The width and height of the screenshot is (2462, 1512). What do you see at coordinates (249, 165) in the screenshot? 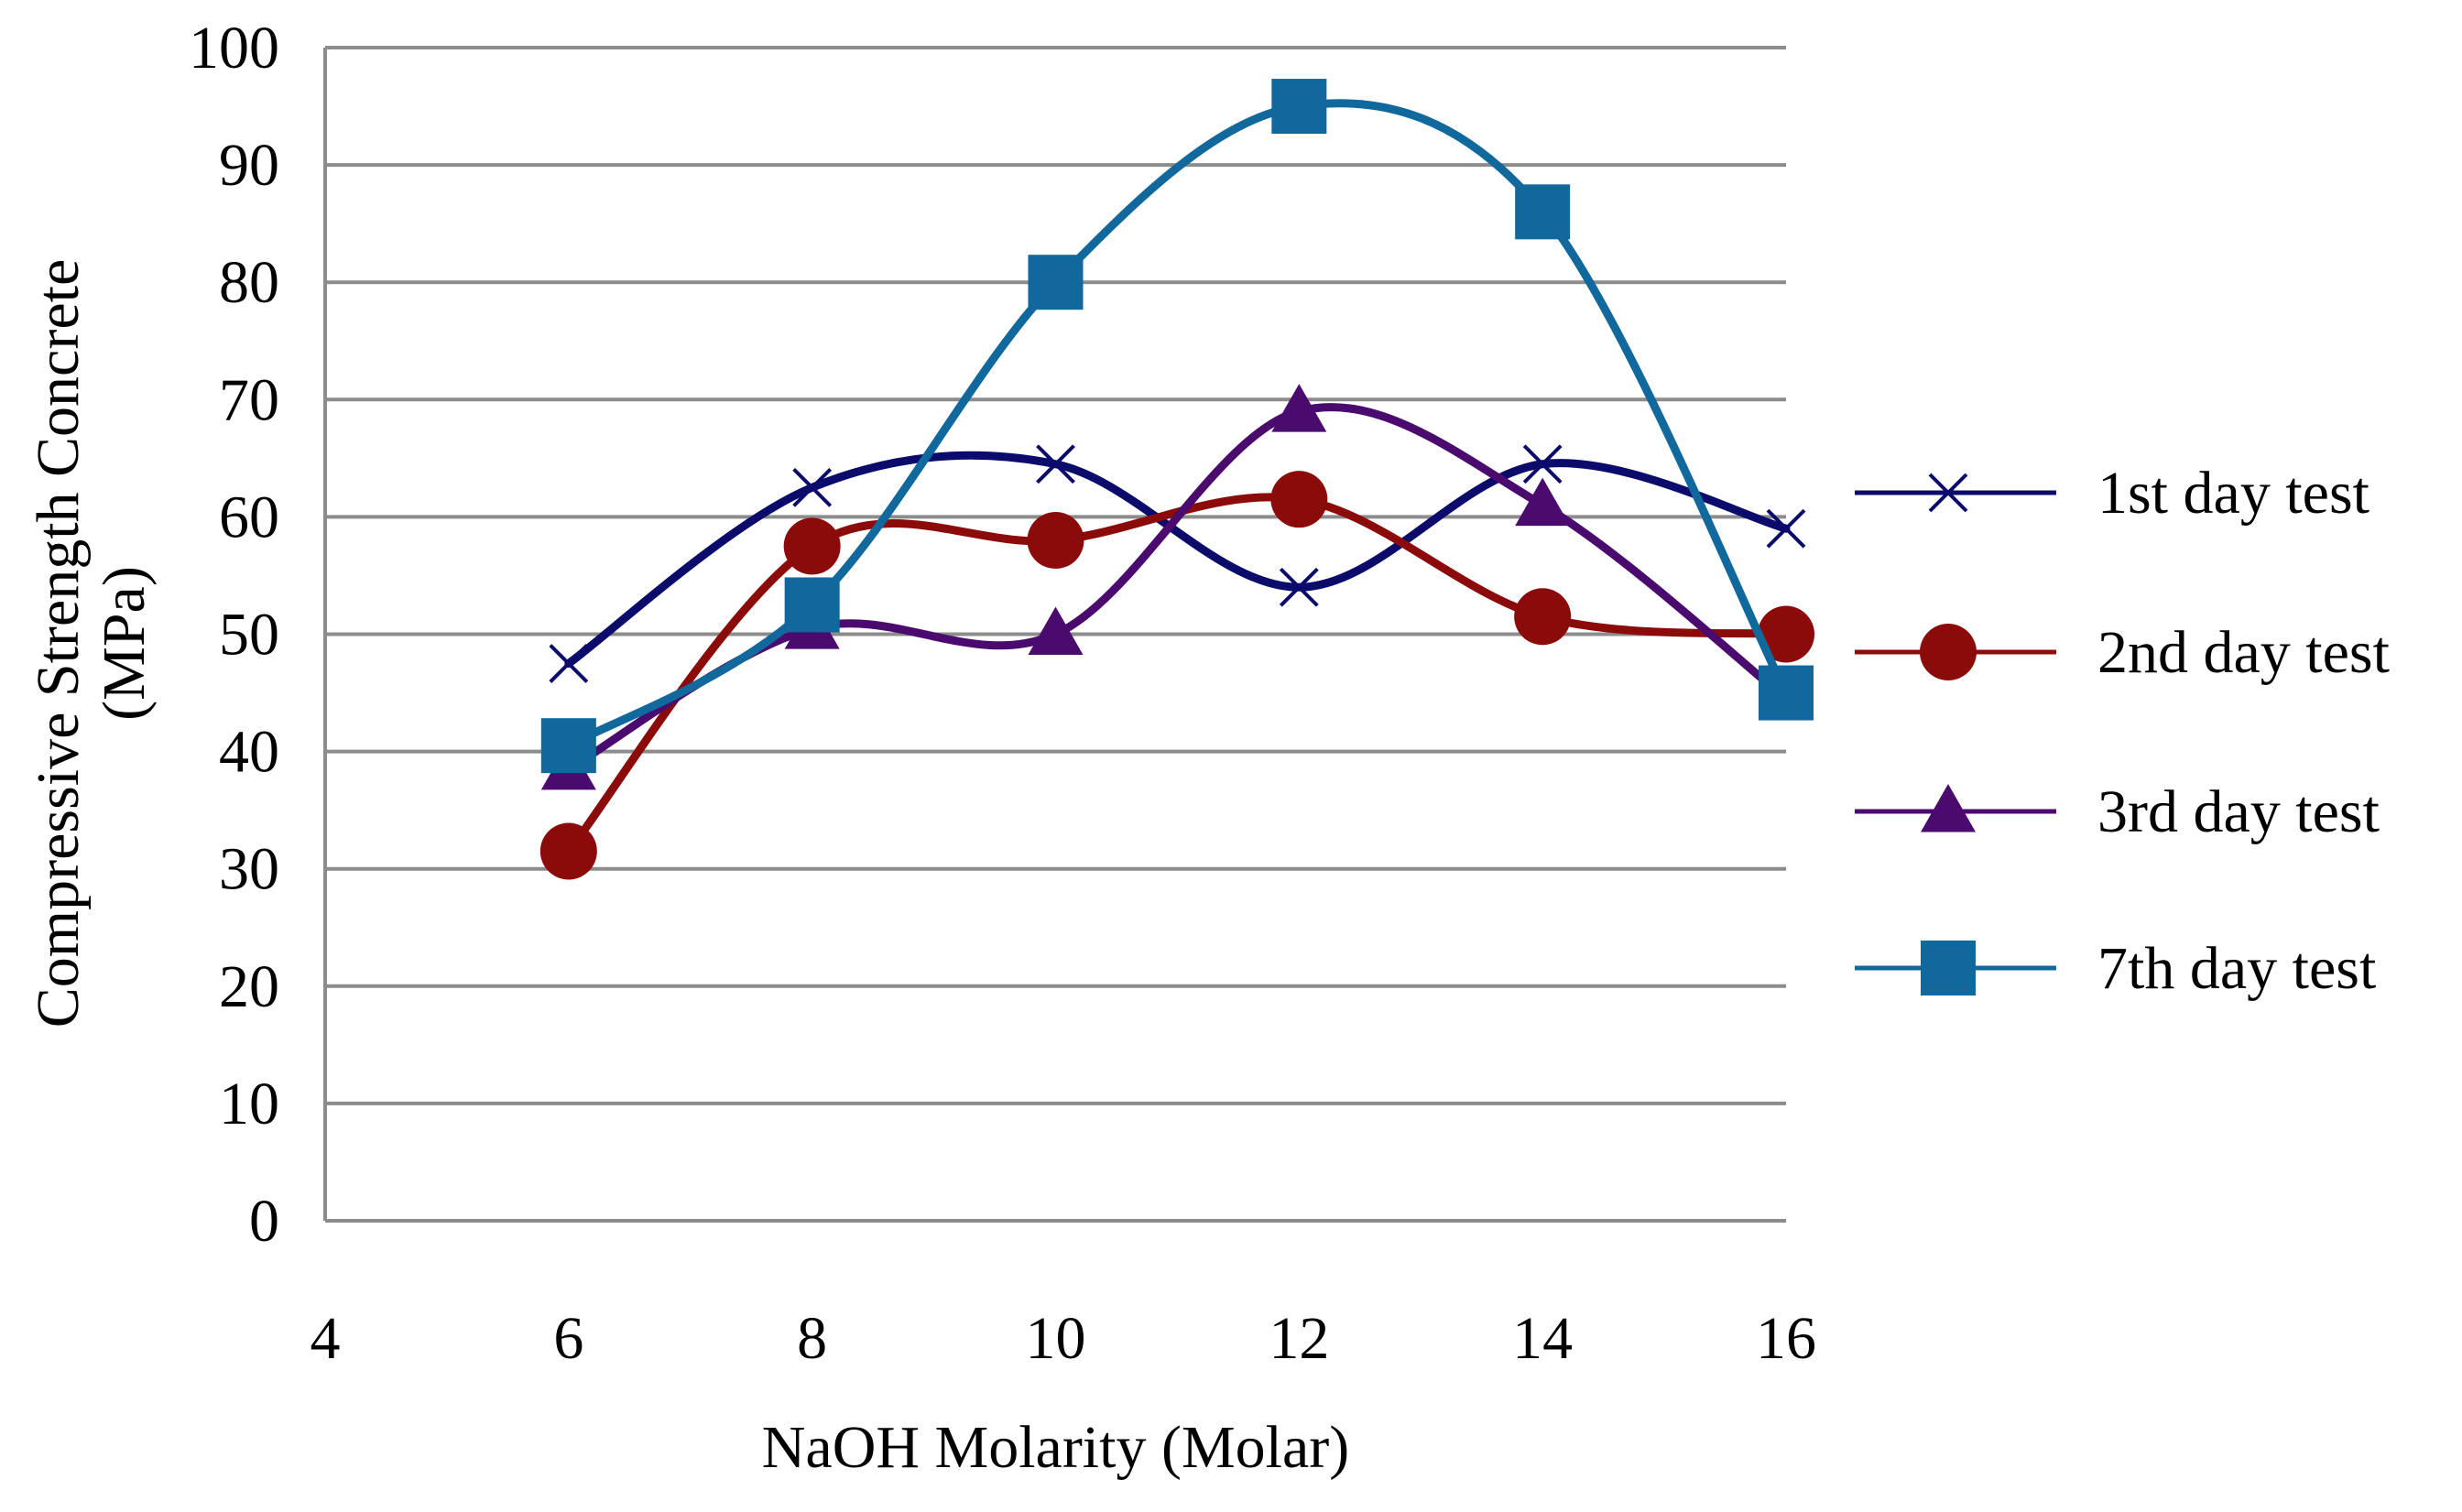
I see `y-tick-label: 90` at bounding box center [249, 165].